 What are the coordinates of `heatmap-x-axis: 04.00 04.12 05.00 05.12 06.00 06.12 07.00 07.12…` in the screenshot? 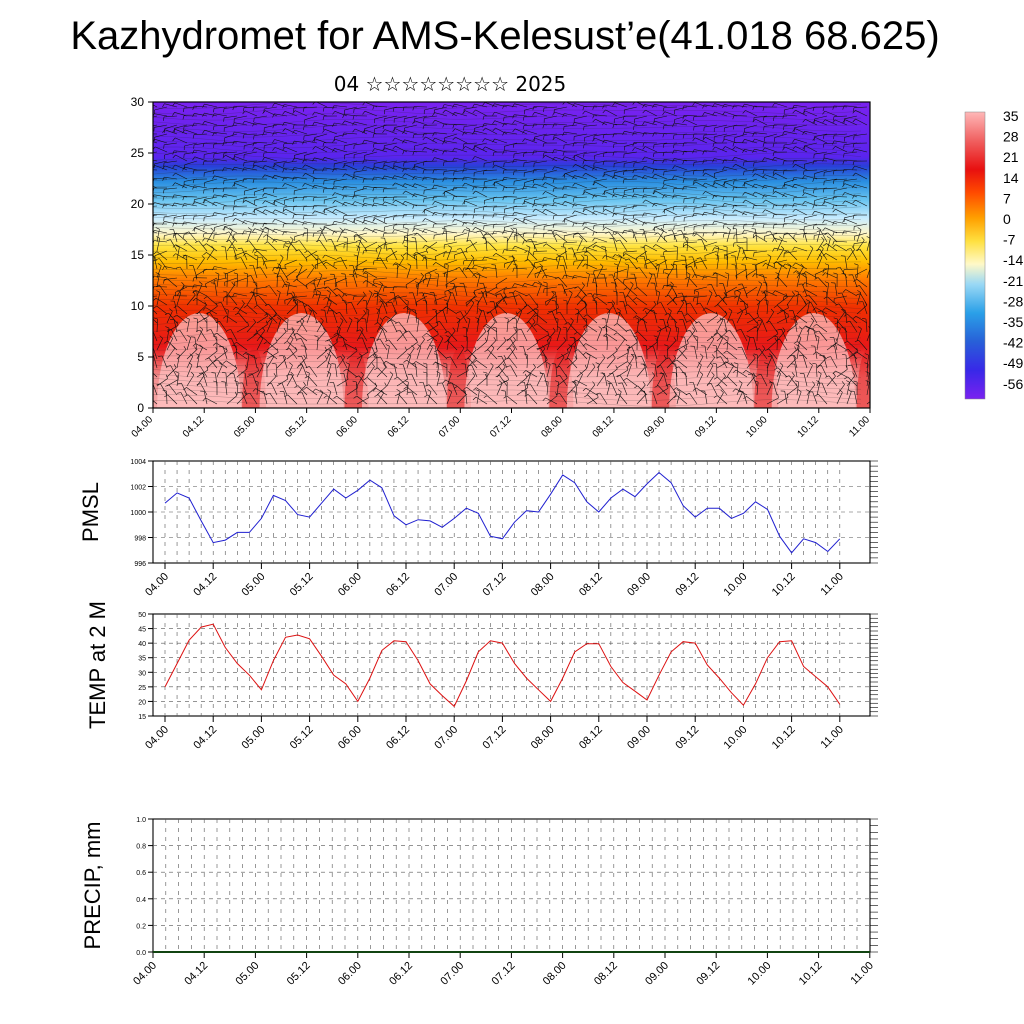 It's located at (501, 424).